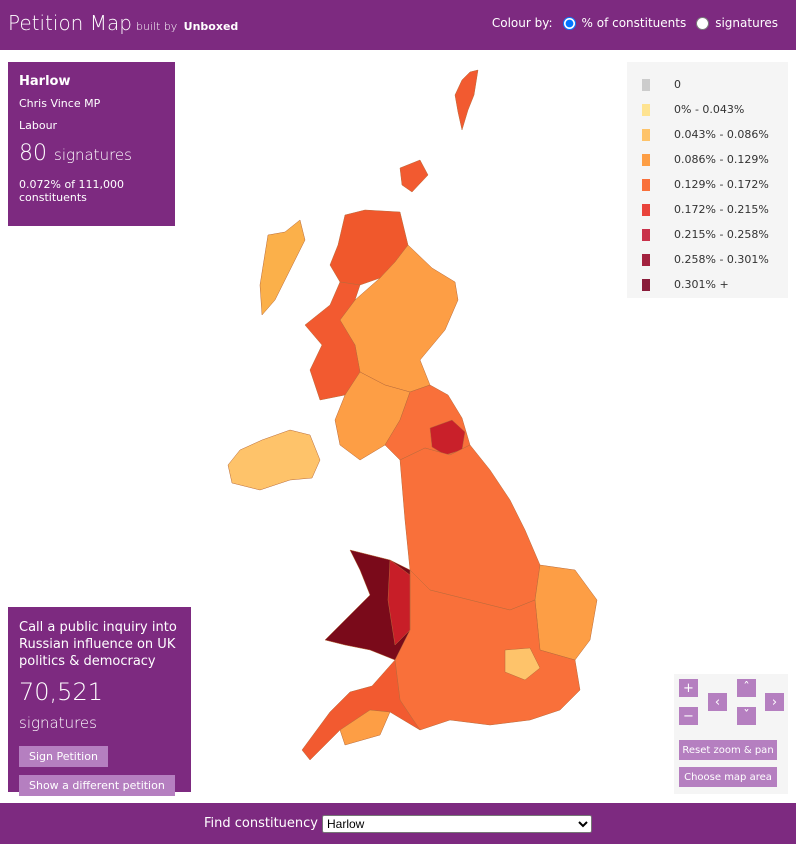 The image size is (796, 844). Describe the element at coordinates (33, 153) in the screenshot. I see `count: 80` at that location.